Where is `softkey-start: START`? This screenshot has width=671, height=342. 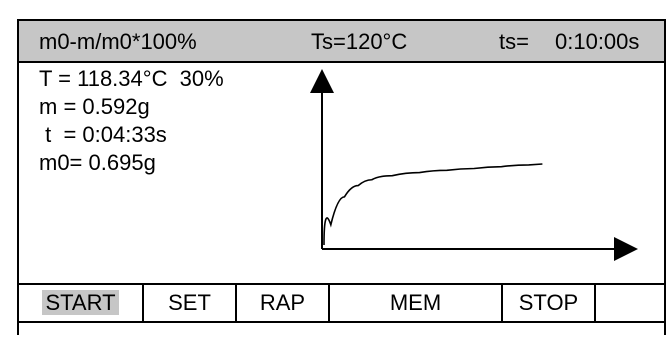
softkey-start: START is located at coordinates (81, 303).